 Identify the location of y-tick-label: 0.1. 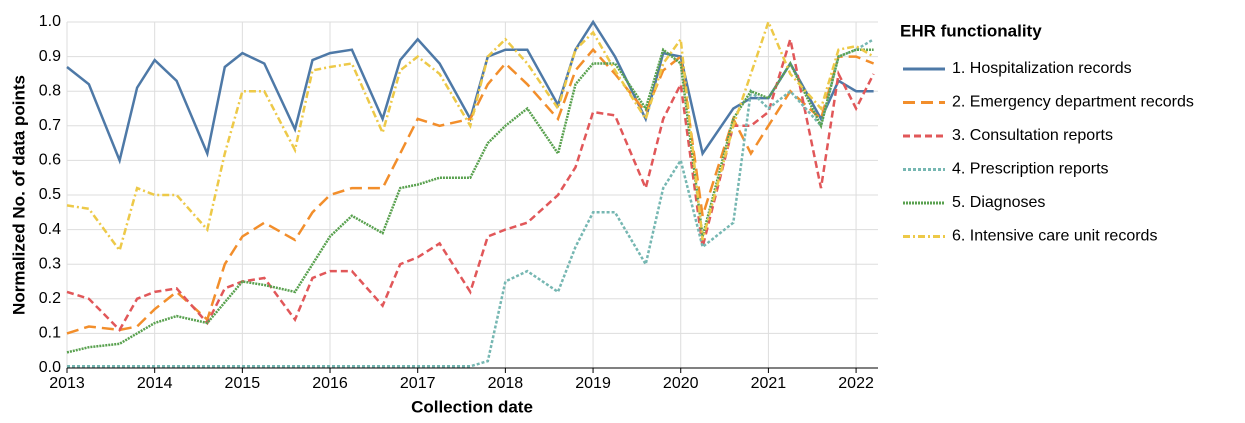
(50, 333).